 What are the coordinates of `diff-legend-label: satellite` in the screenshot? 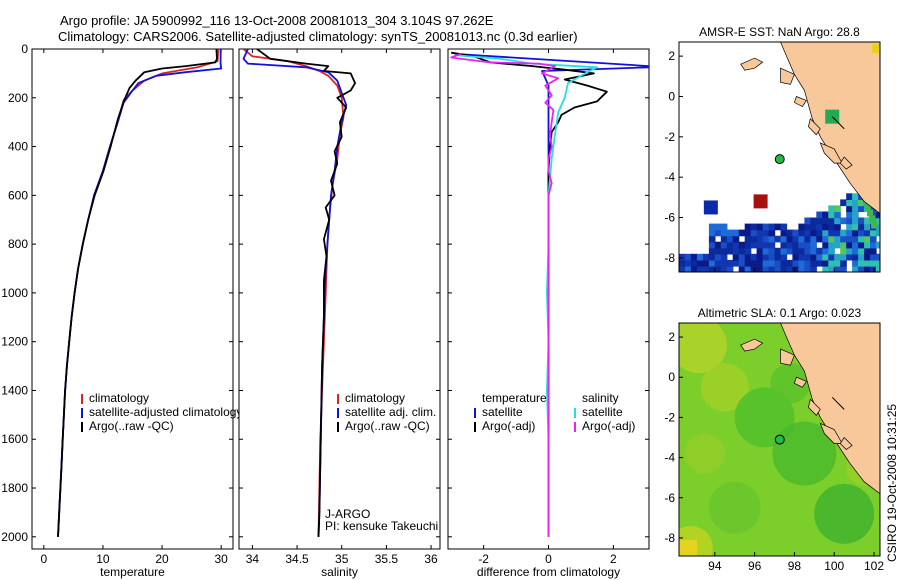 It's located at (602, 412).